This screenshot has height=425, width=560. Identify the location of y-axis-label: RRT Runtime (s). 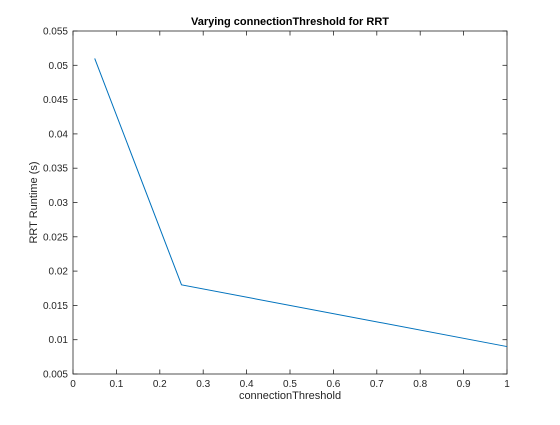
(34, 202).